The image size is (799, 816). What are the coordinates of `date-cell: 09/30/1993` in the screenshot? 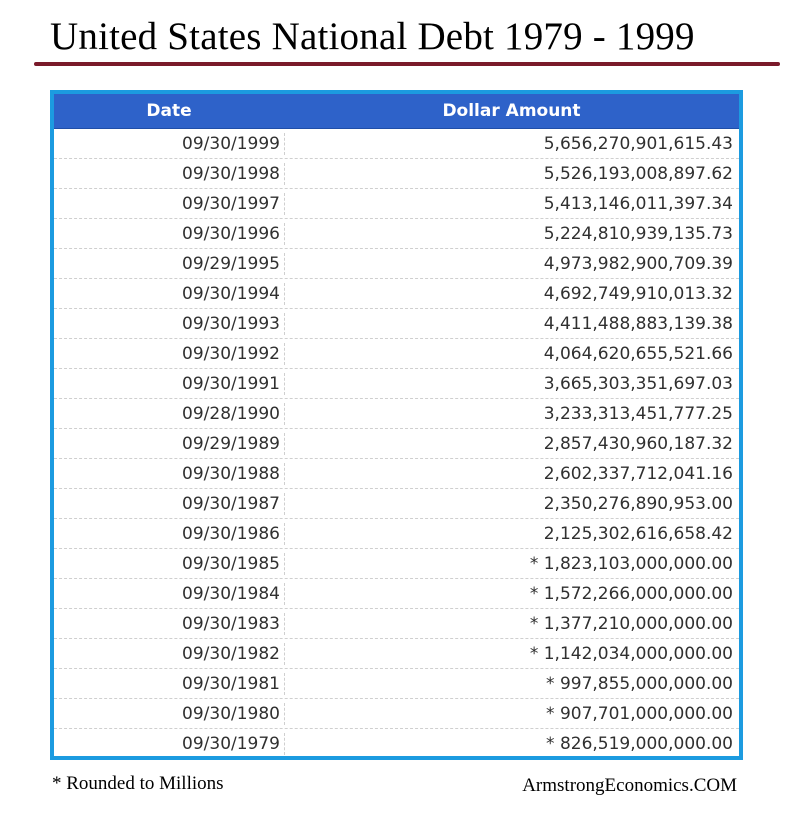 It's located at (231, 324).